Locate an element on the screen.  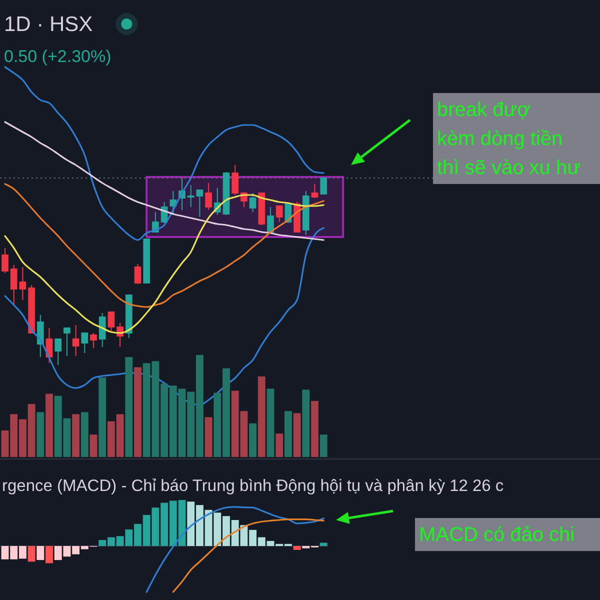
chart-title: 1D · HSX is located at coordinates (48, 24).